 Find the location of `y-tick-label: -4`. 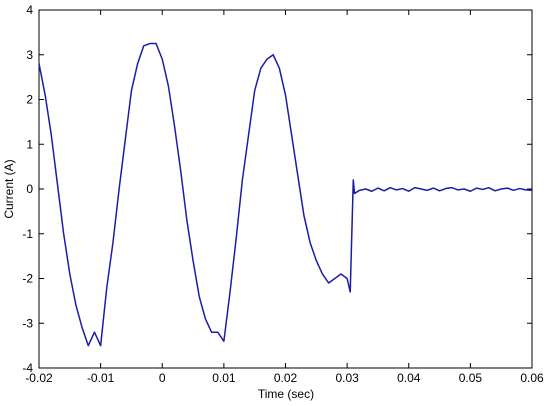

y-tick-label: -4 is located at coordinates (27, 368).